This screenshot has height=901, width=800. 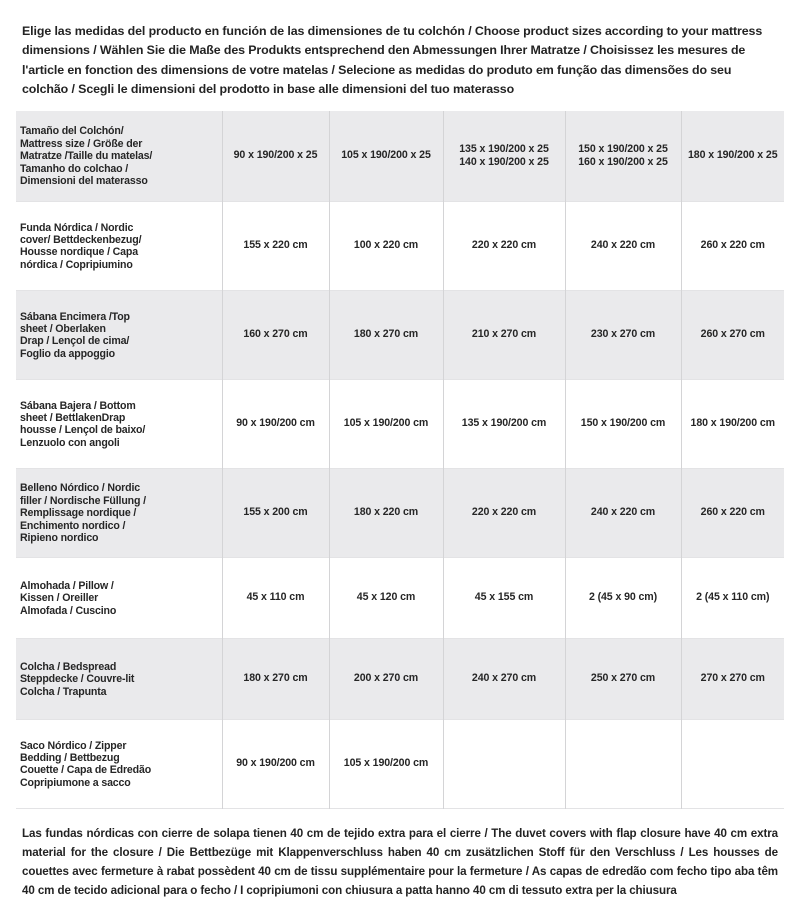 I want to click on cell-r3-c2: 180 x 220 cm, so click(x=386, y=513).